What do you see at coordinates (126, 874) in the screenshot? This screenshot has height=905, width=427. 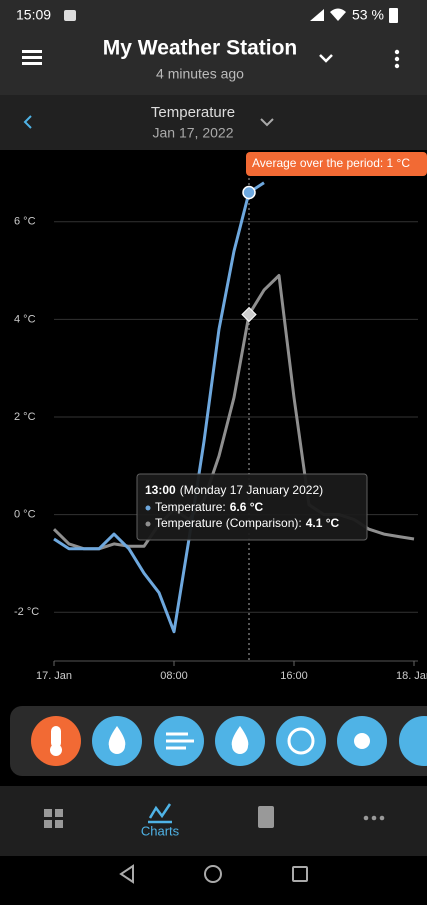 I see `sys-back` at bounding box center [126, 874].